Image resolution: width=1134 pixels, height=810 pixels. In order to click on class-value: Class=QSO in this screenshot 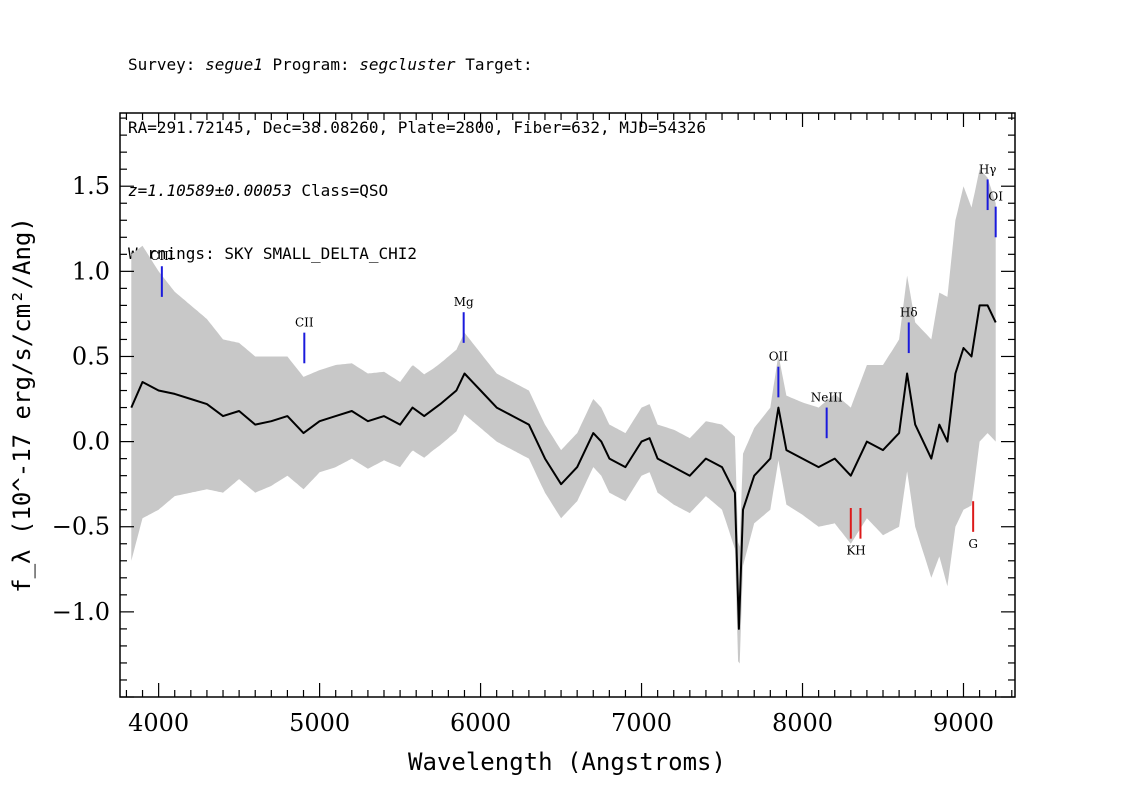, I will do `click(345, 190)`.